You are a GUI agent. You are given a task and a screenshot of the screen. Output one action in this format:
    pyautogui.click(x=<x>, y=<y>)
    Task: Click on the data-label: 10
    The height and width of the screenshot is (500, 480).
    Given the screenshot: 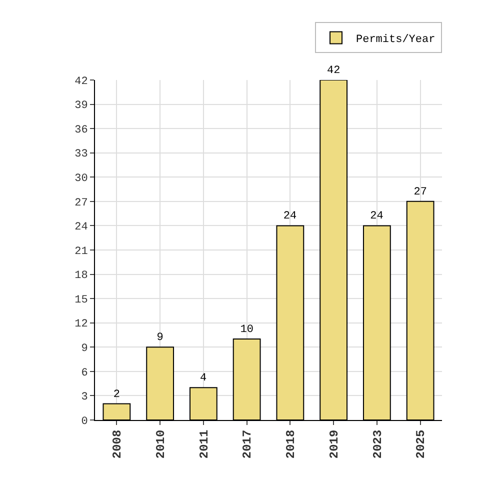 What is the action you would take?
    pyautogui.click(x=247, y=330)
    